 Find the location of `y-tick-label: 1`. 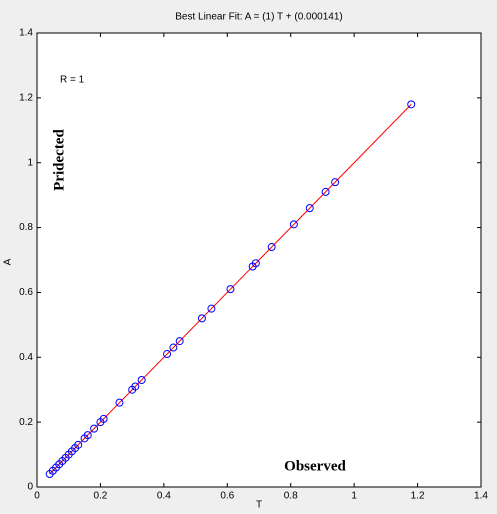

y-tick-label: 1 is located at coordinates (30, 162).